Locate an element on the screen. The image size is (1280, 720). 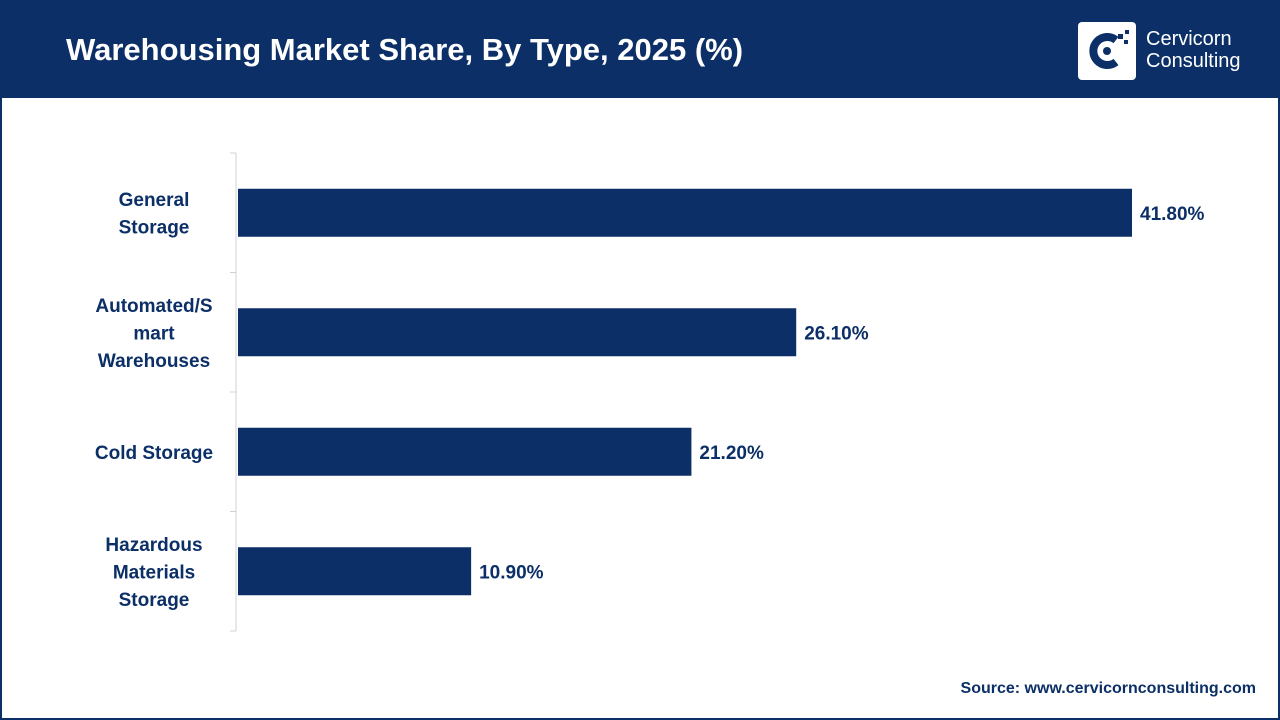
category-label: Automated/S mart Warehouses is located at coordinates (153, 334).